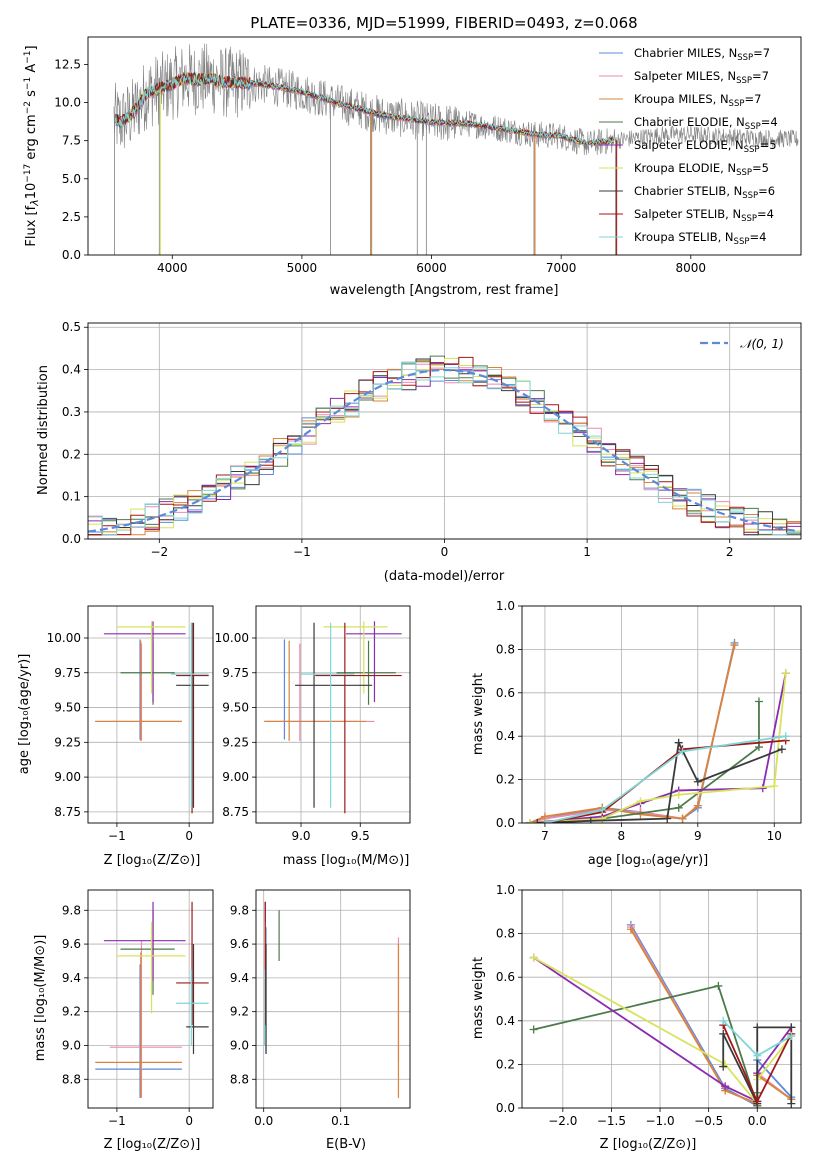 The height and width of the screenshot is (1170, 819). I want to click on age_vs_mass-errorbars, so click(333, 717).